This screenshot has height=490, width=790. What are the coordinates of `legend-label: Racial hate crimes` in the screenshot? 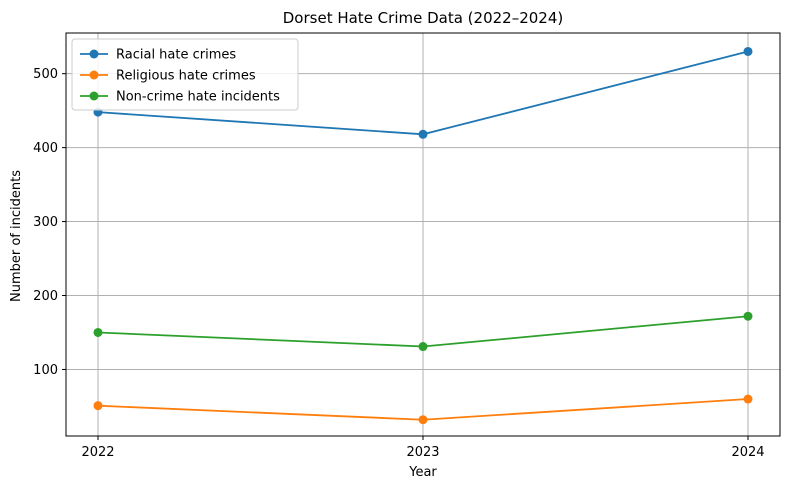 It's located at (176, 55).